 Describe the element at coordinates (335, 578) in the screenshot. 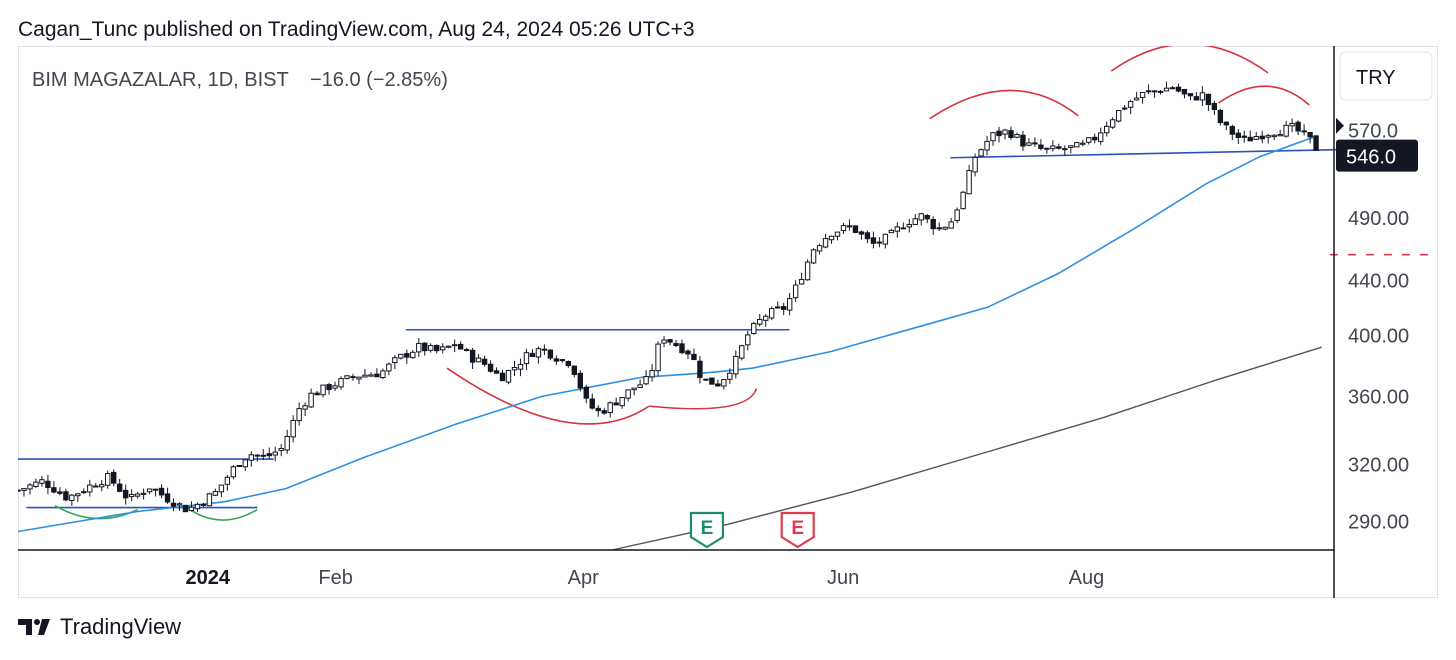

I see `x-tick-label: Feb` at that location.